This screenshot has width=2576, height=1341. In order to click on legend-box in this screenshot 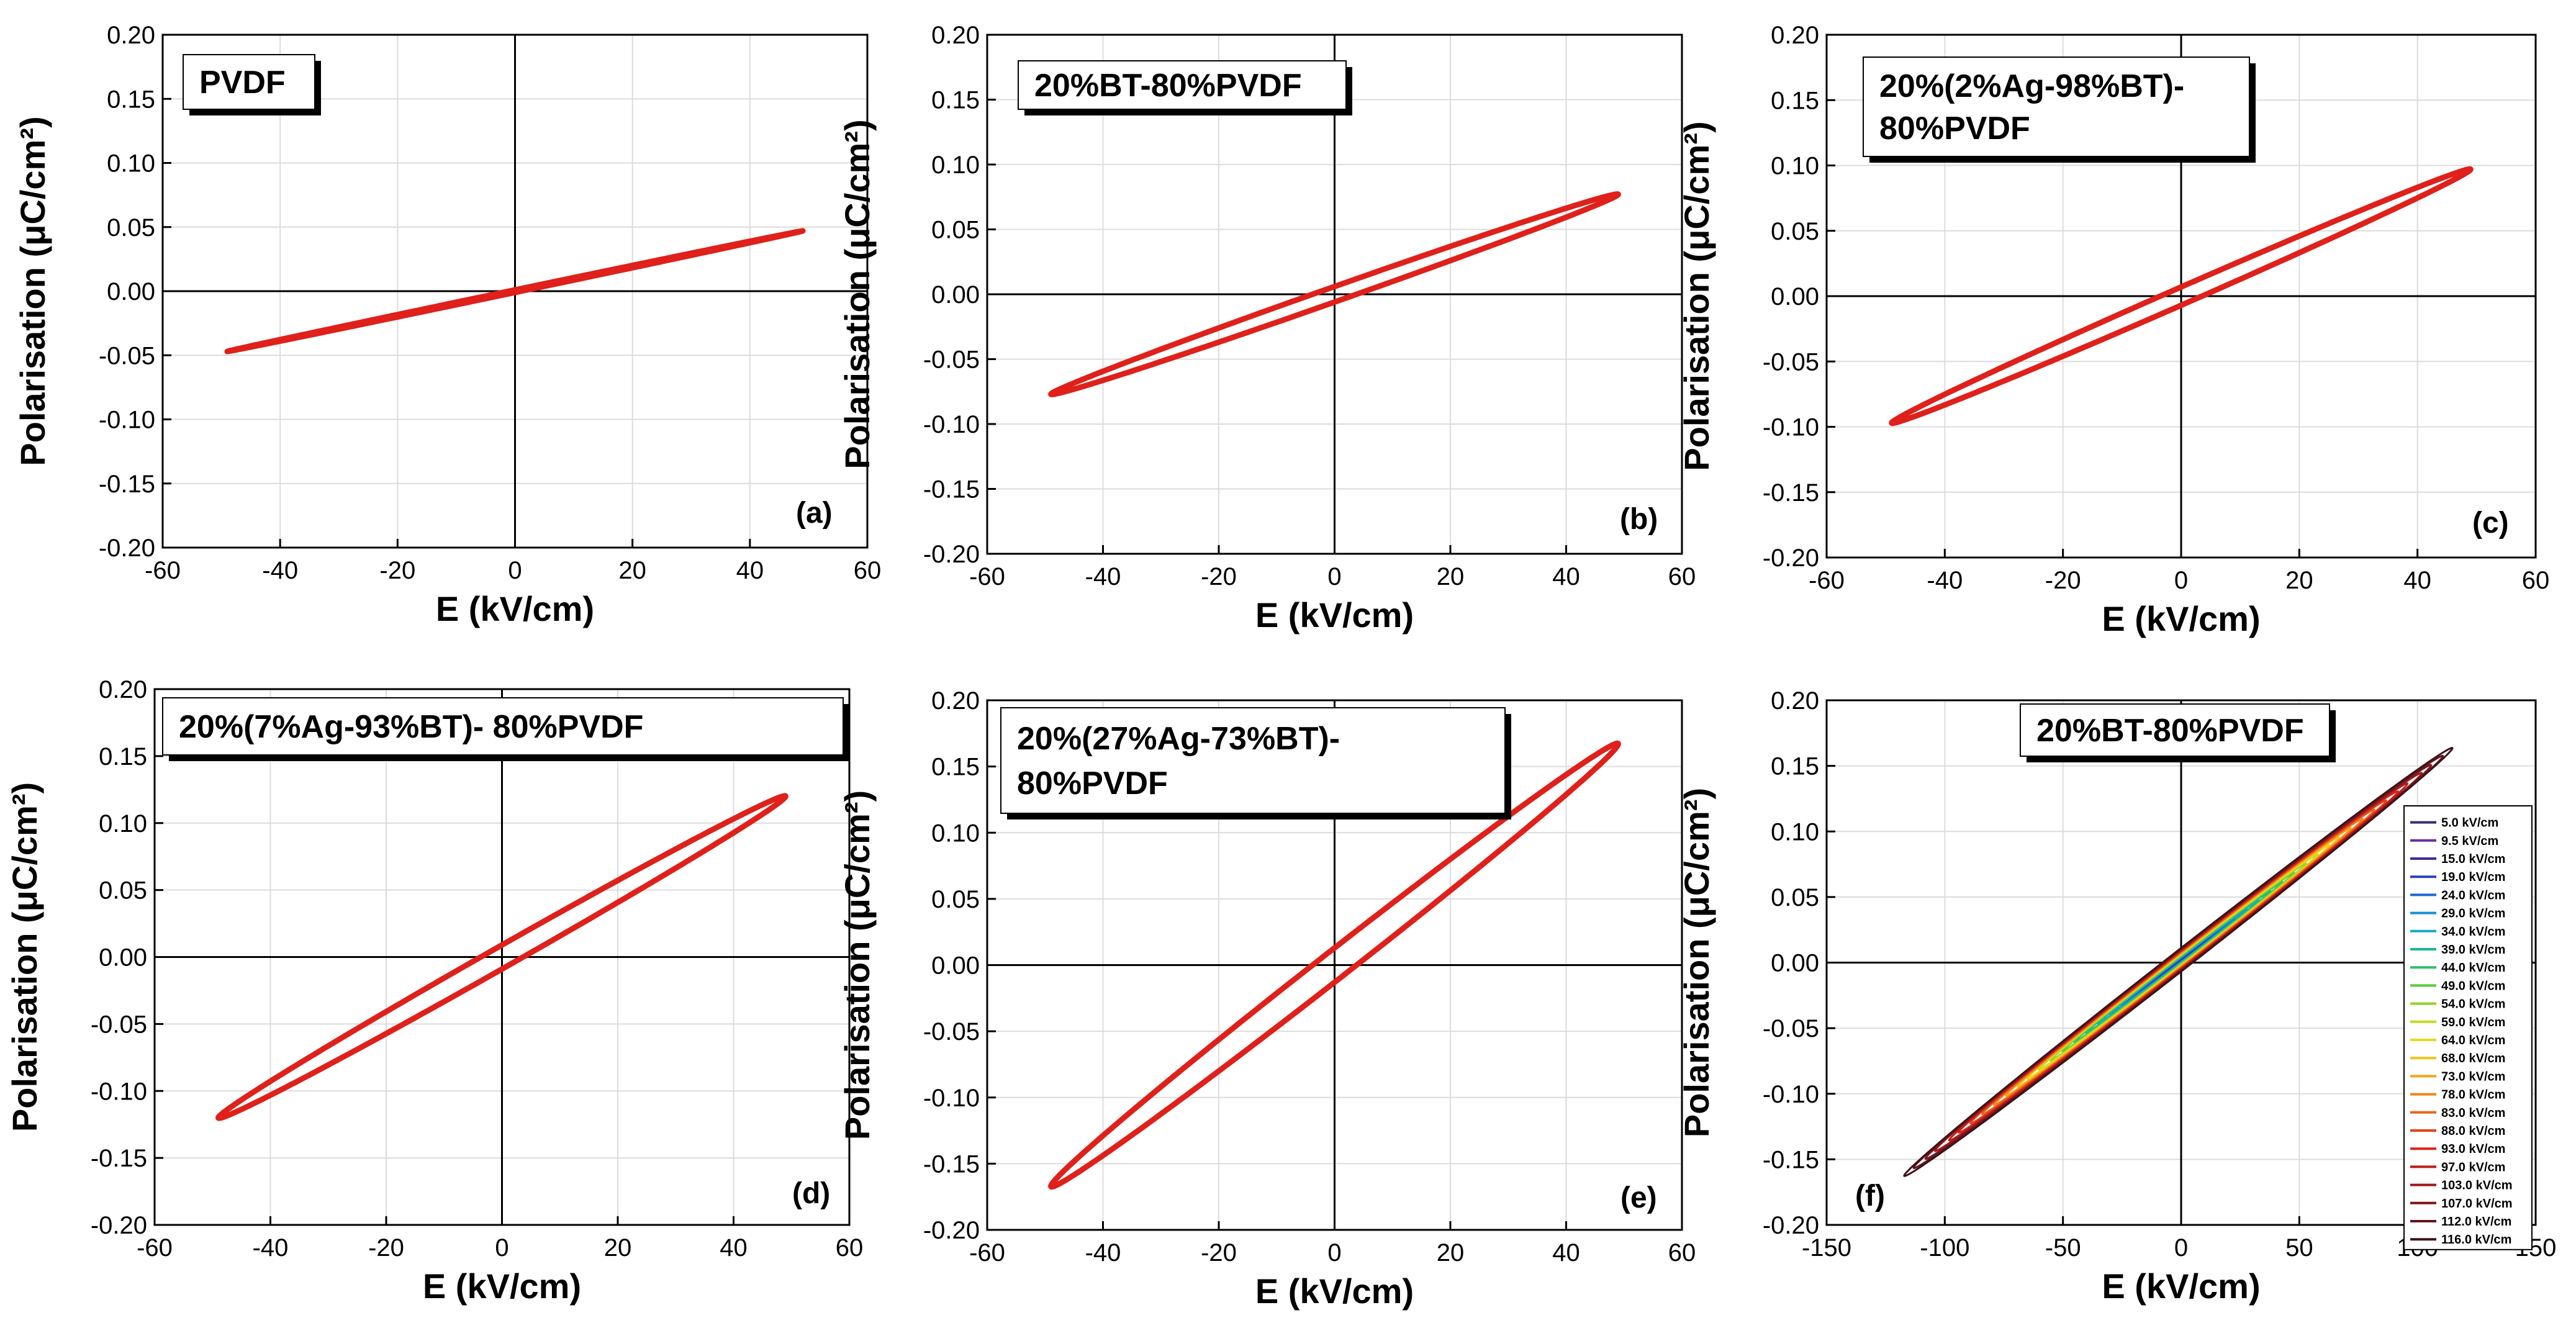, I will do `click(2468, 1027)`.